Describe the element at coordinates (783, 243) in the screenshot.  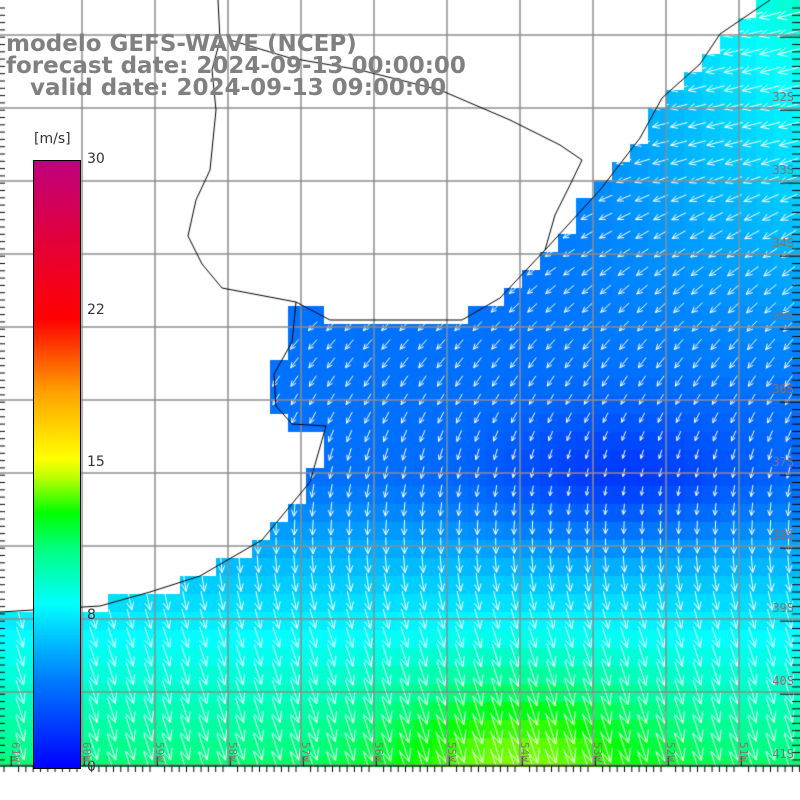
I see `lat-label: 34S` at that location.